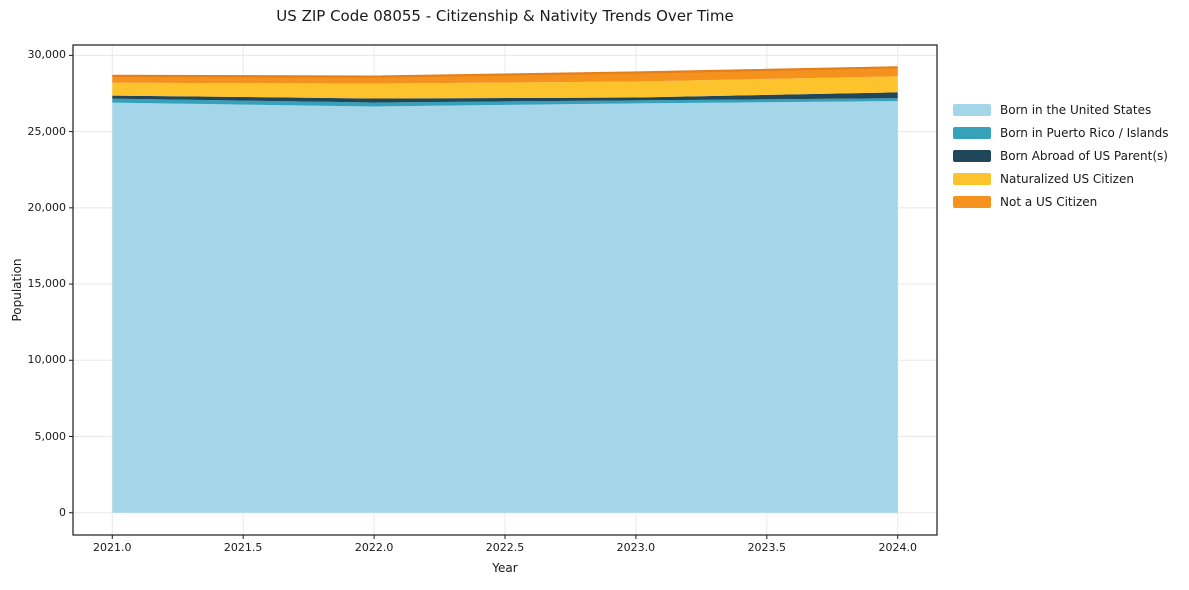 This screenshot has height=590, width=1189. What do you see at coordinates (1084, 155) in the screenshot?
I see `legend-label: Born Abroad of US Parent(s)` at bounding box center [1084, 155].